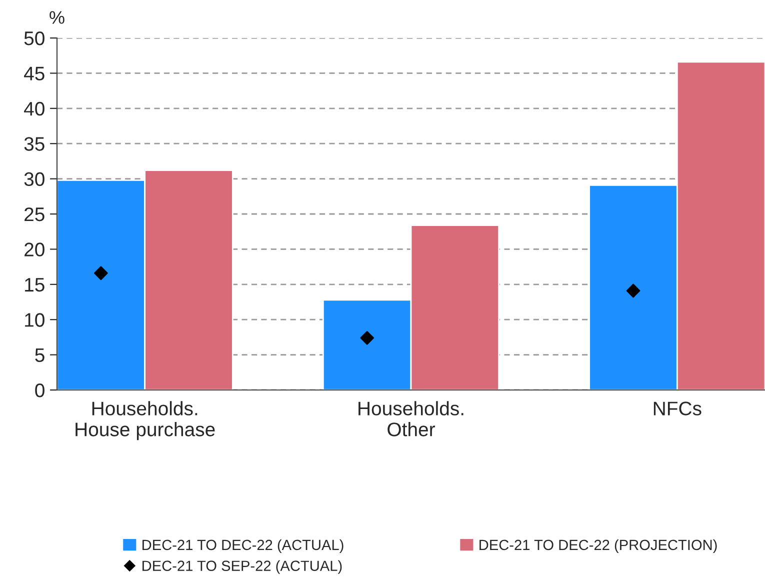 The height and width of the screenshot is (587, 765). I want to click on y-tick-label: 5, so click(39, 355).